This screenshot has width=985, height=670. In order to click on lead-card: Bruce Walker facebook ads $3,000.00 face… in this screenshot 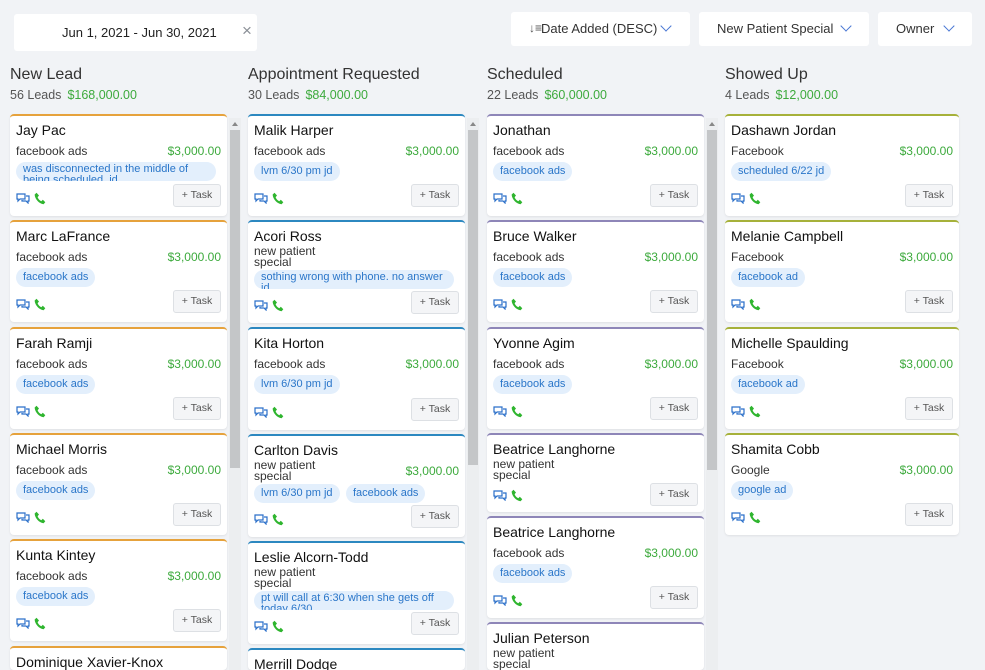, I will do `click(595, 271)`.